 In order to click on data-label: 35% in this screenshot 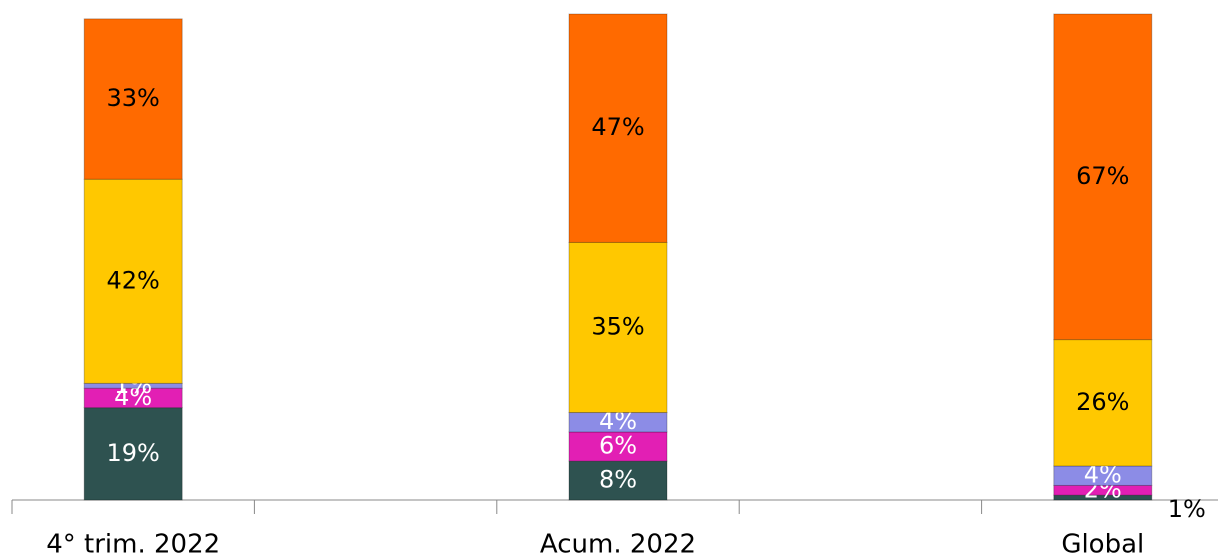, I will do `click(617, 326)`.